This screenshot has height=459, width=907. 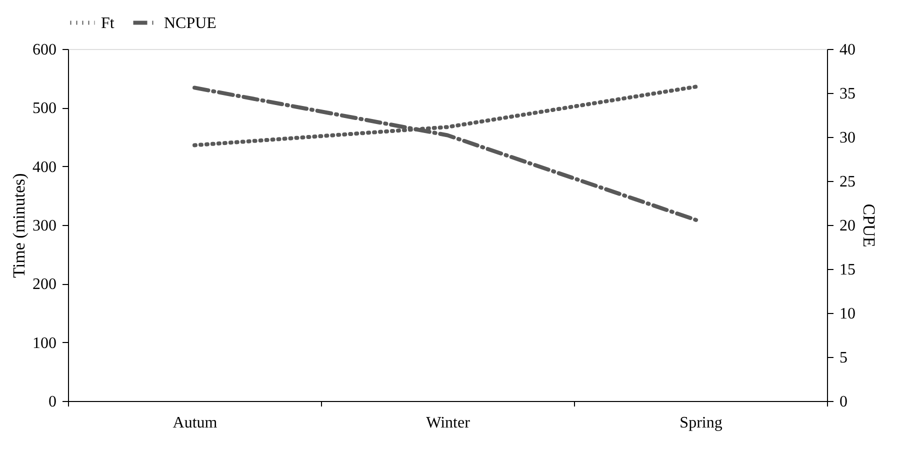 What do you see at coordinates (190, 23) in the screenshot?
I see `legend-label: NCPUE` at bounding box center [190, 23].